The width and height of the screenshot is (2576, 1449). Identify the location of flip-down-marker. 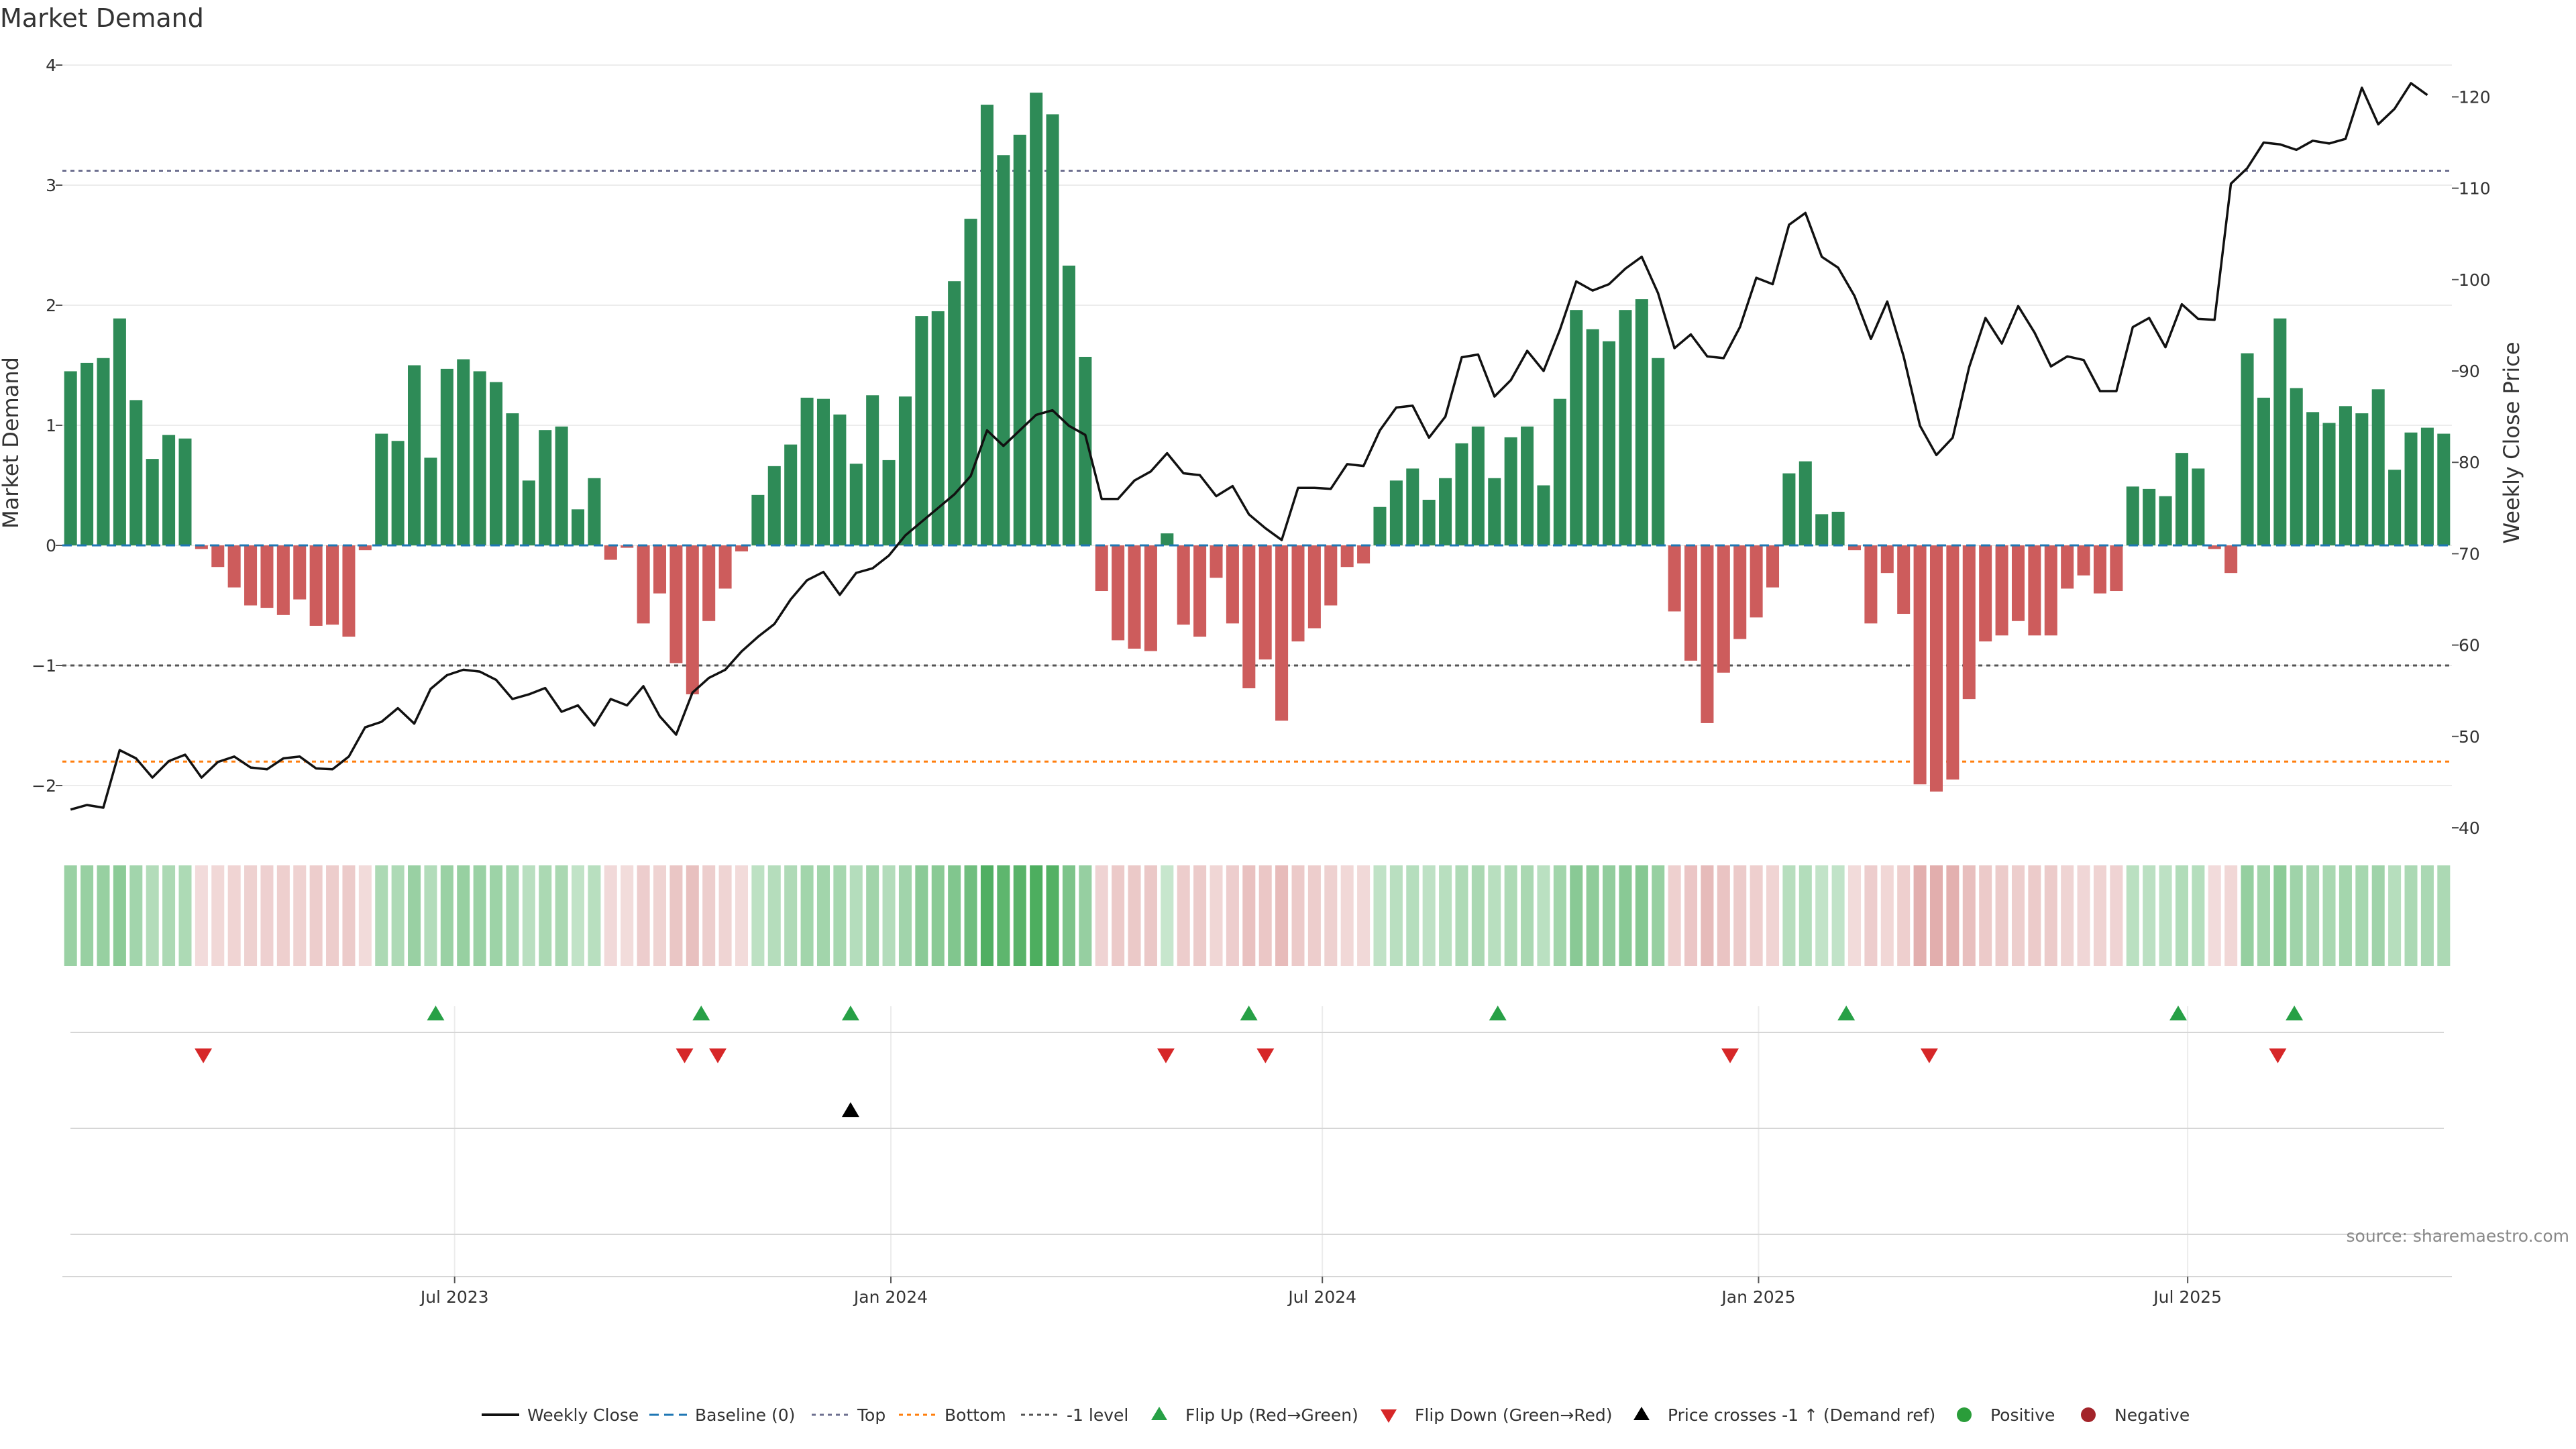
(1730, 1055).